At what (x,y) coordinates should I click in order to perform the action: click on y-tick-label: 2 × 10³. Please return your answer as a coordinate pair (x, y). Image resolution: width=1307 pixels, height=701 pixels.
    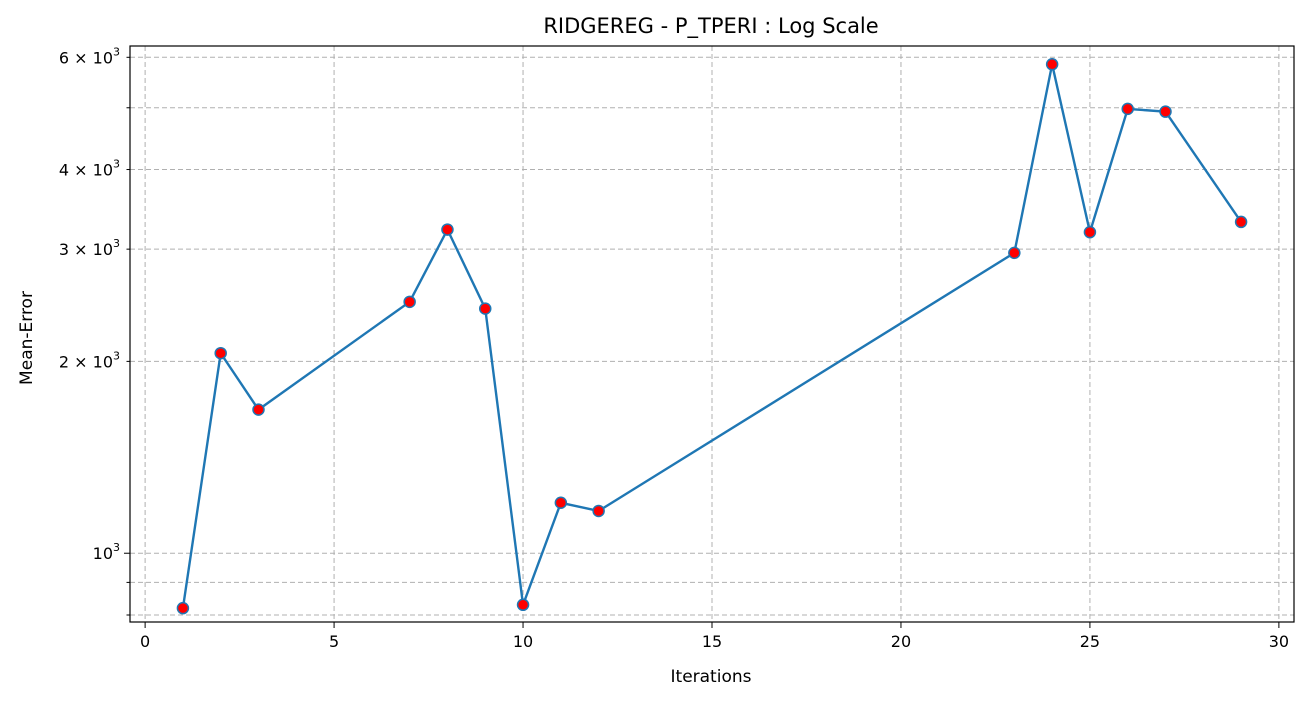
    Looking at the image, I should click on (89, 360).